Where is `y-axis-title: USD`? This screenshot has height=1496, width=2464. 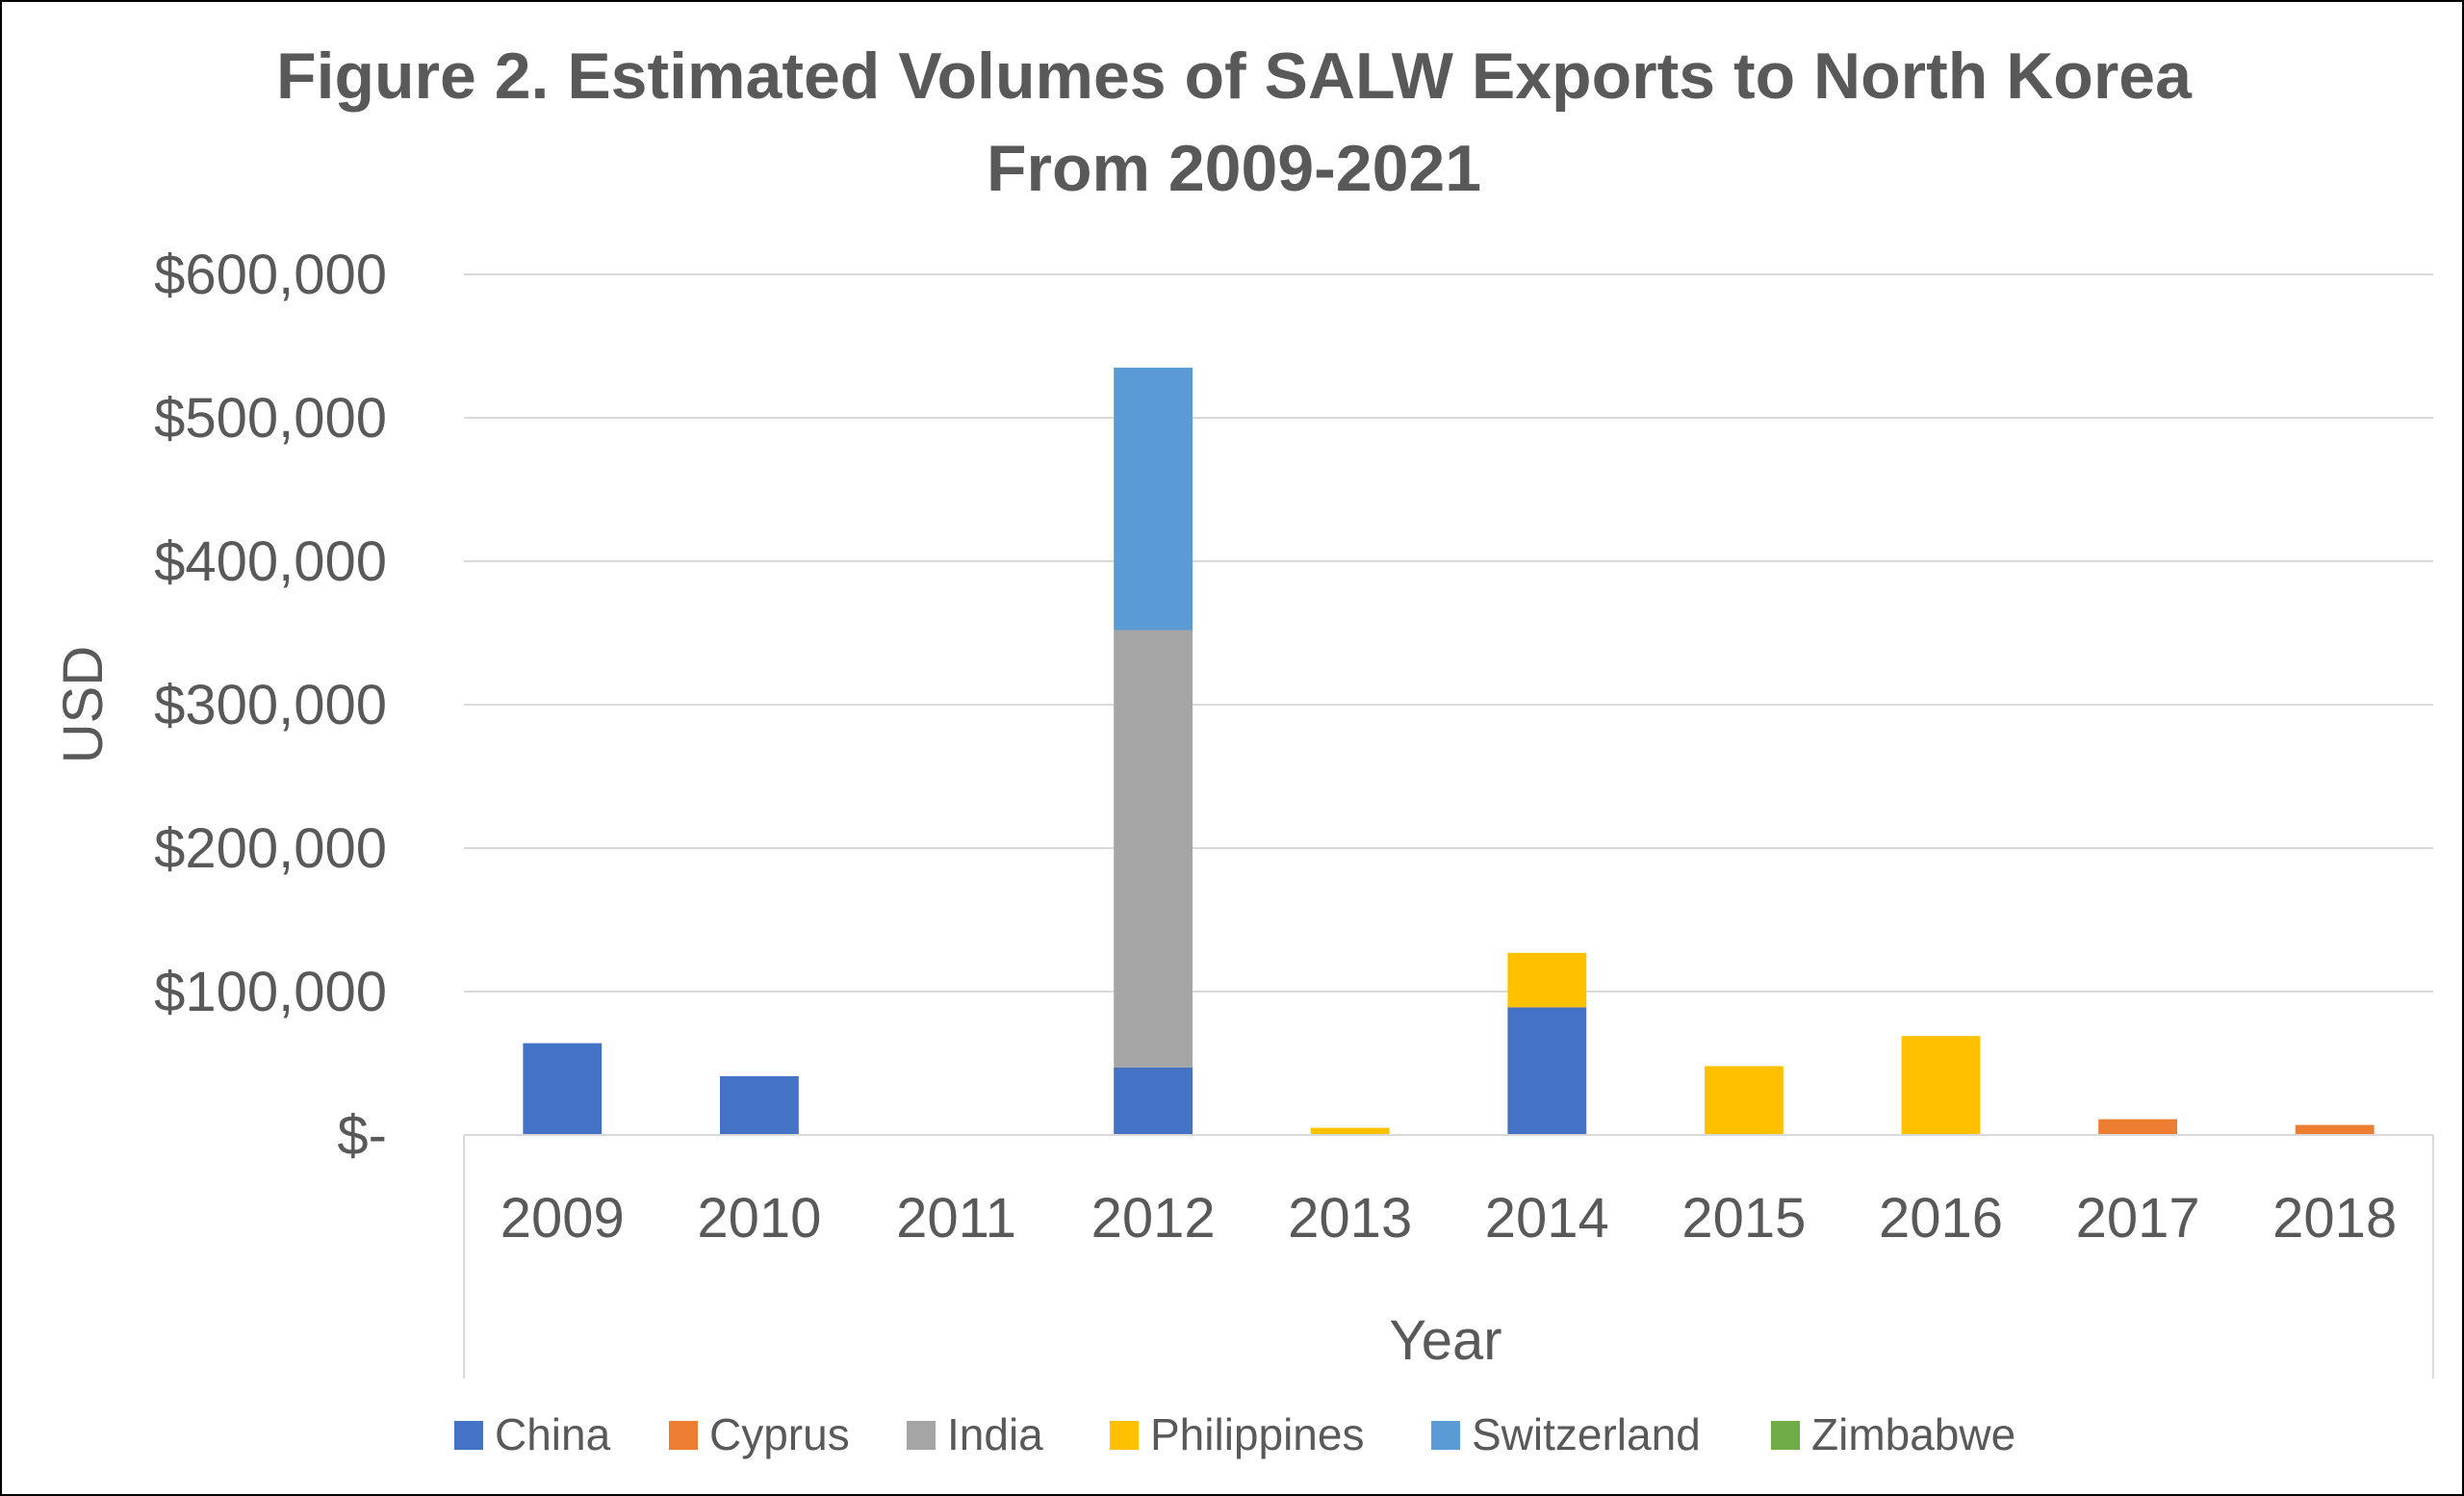
y-axis-title: USD is located at coordinates (83, 704).